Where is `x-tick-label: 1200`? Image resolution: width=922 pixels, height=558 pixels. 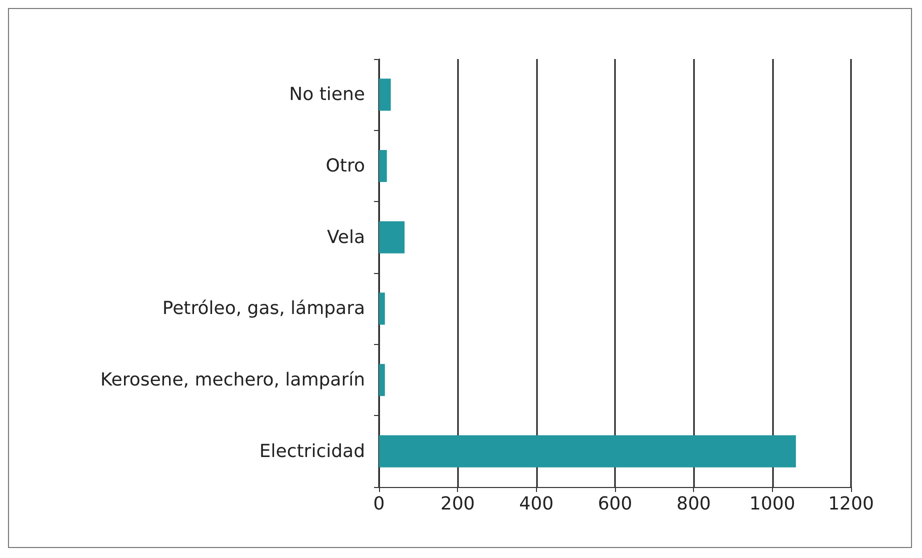
x-tick-label: 1200 is located at coordinates (851, 504).